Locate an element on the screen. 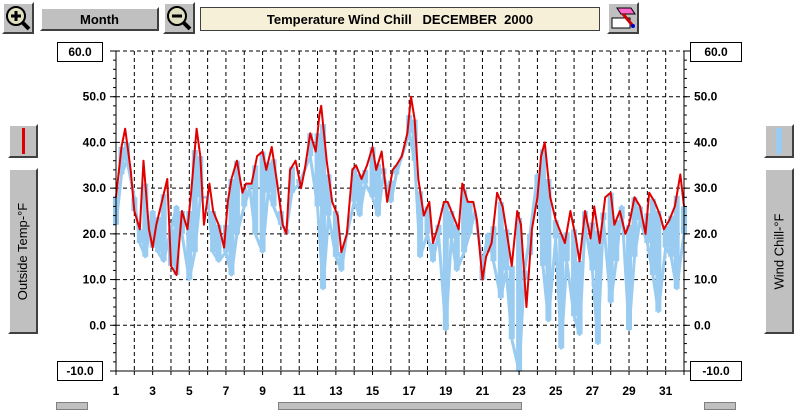 This screenshot has width=800, height=410. x-tick-label: 29 is located at coordinates (629, 391).